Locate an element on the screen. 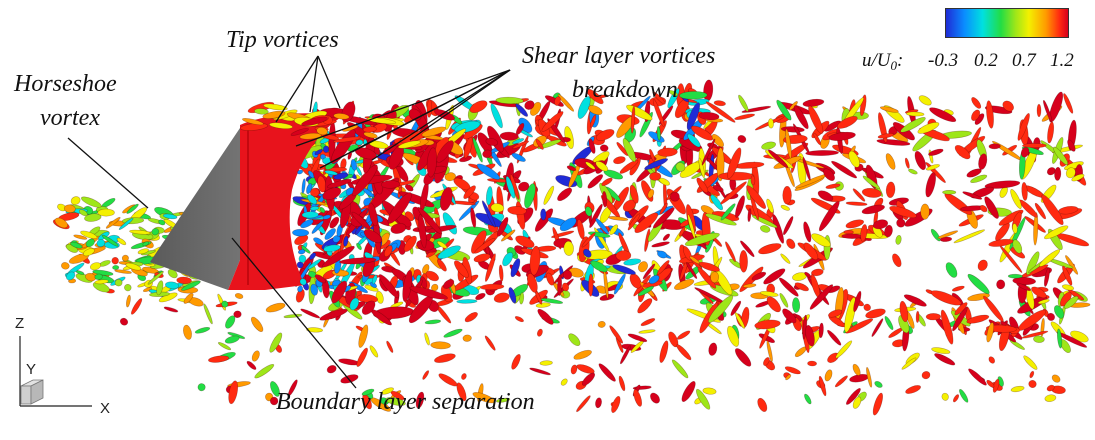 This screenshot has height=440, width=1095. colorbar-suffix: : is located at coordinates (900, 60).